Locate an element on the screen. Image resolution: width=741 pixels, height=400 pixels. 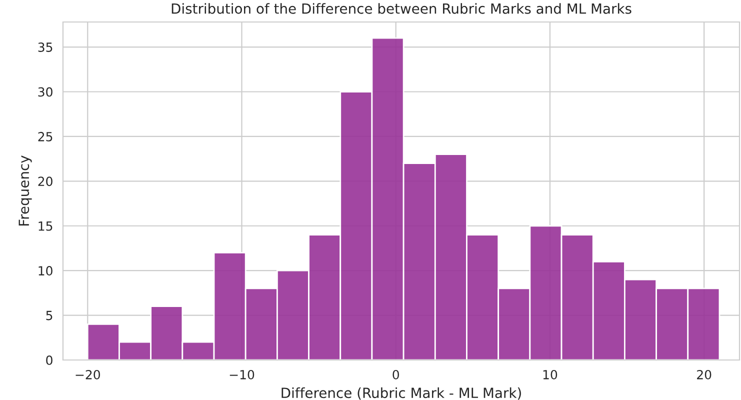
y-tick-label: 30 is located at coordinates (45, 92).